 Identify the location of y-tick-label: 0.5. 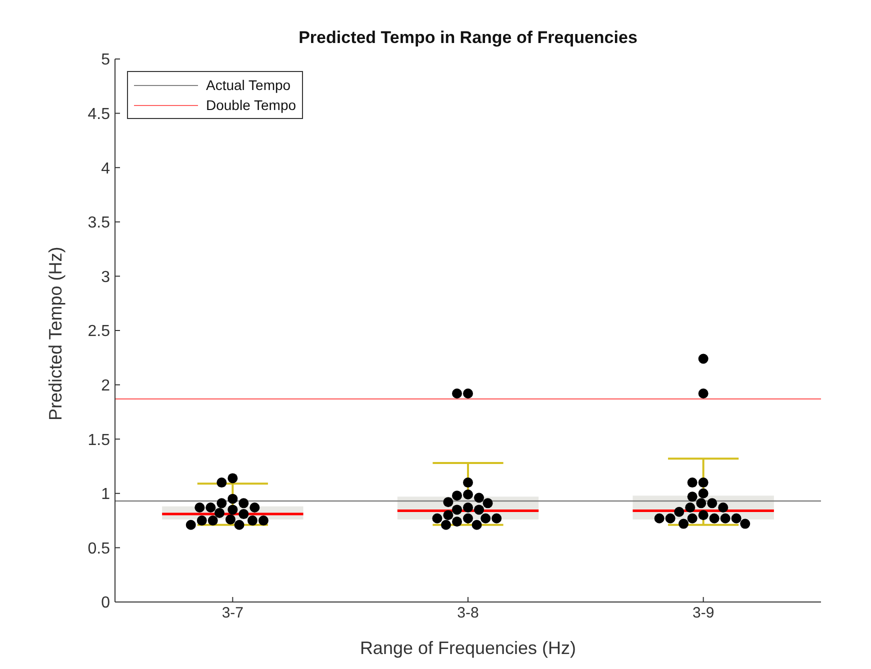
(99, 549).